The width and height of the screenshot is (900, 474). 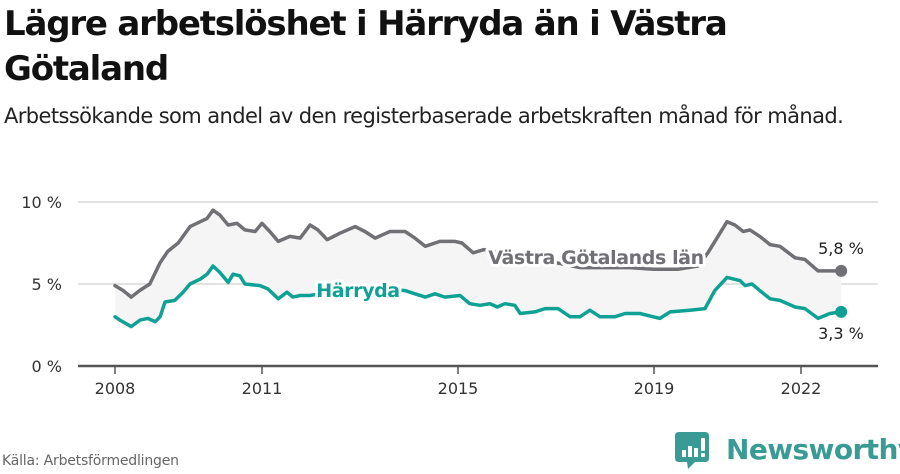 What do you see at coordinates (115, 388) in the screenshot?
I see `x-tick-label: 2008` at bounding box center [115, 388].